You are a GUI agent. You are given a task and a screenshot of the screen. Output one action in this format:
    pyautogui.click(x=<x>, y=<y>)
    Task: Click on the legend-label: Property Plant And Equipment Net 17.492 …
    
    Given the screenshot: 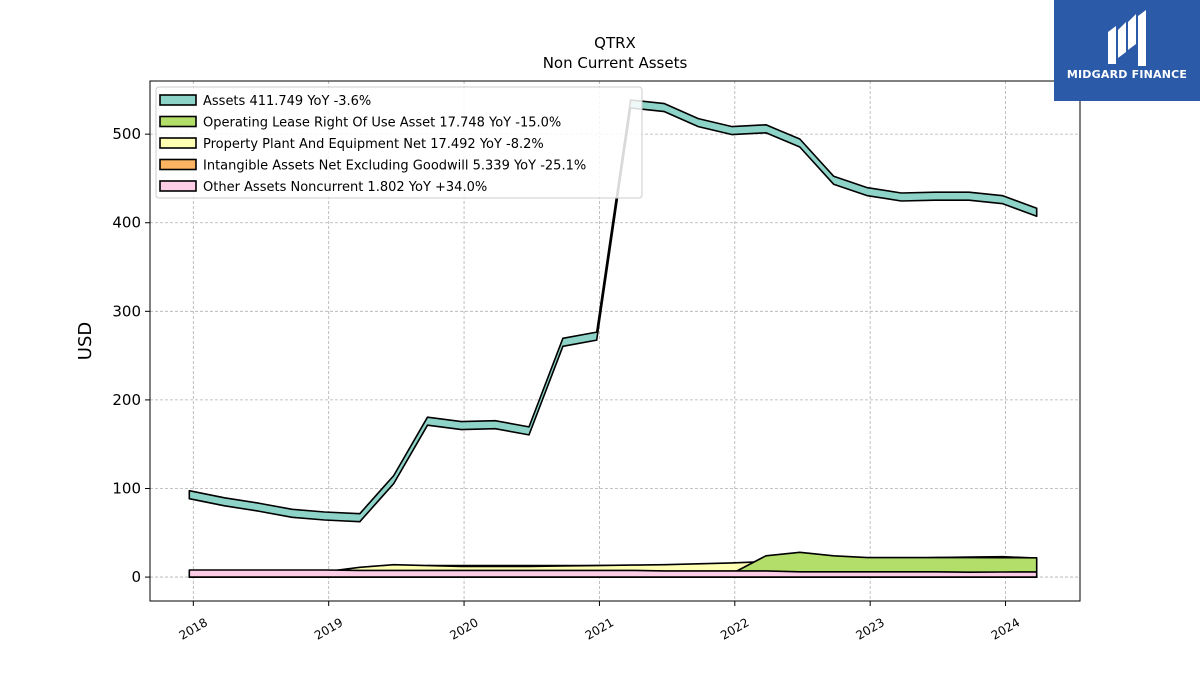 What is the action you would take?
    pyautogui.click(x=373, y=144)
    